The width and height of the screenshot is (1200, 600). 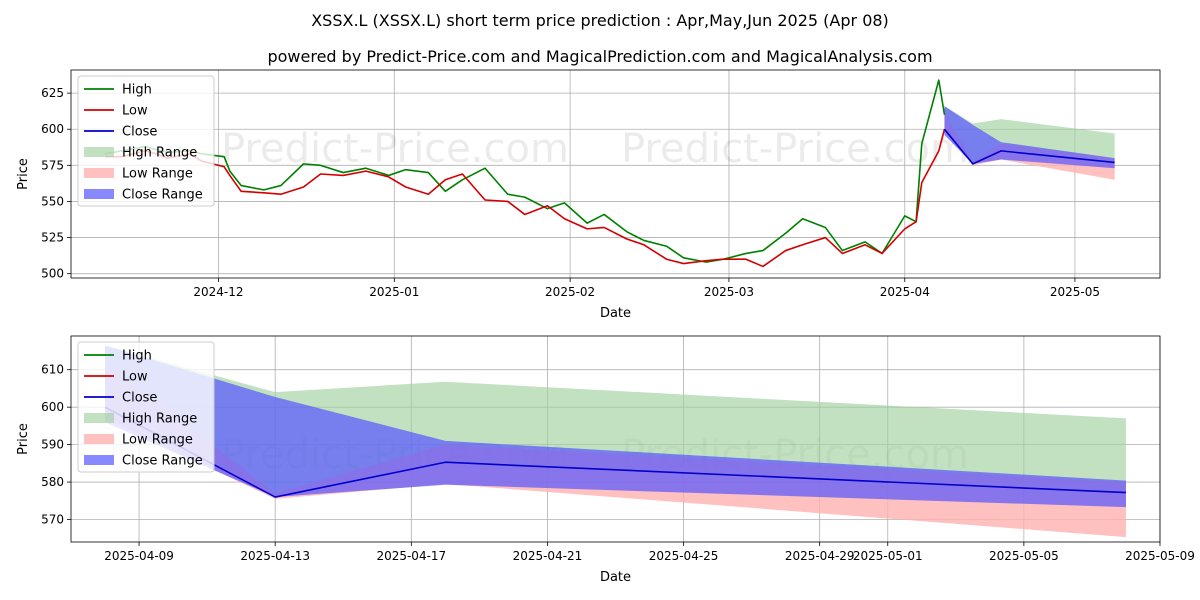 I want to click on x-tick-label: 2025-04-29, so click(x=820, y=556).